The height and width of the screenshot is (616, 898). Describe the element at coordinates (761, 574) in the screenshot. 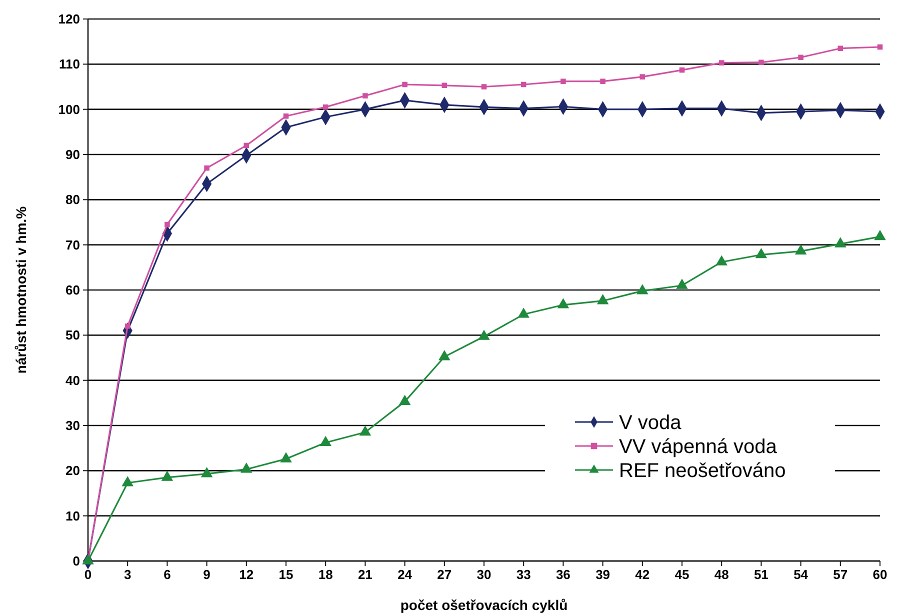

I see `x-tick-label: 51` at that location.